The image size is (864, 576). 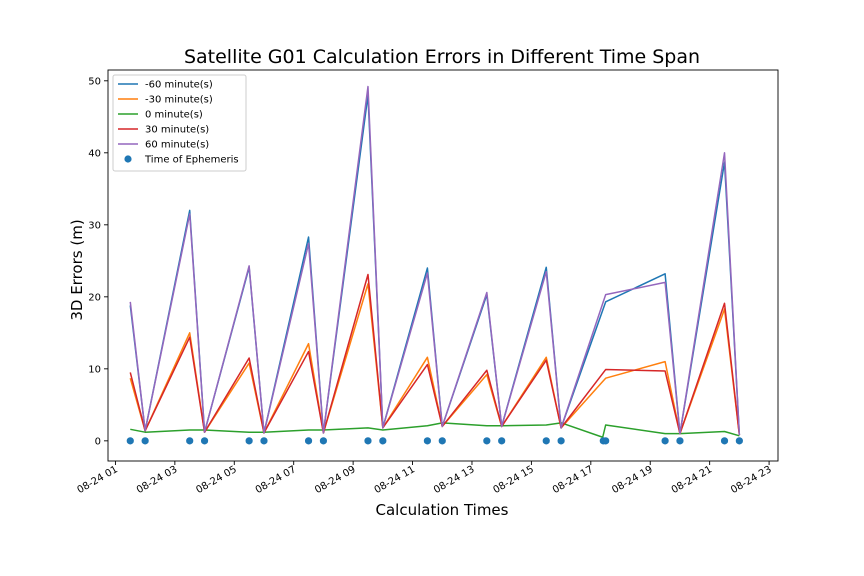 I want to click on x-tick-label: 08-24 01, so click(x=97, y=480).